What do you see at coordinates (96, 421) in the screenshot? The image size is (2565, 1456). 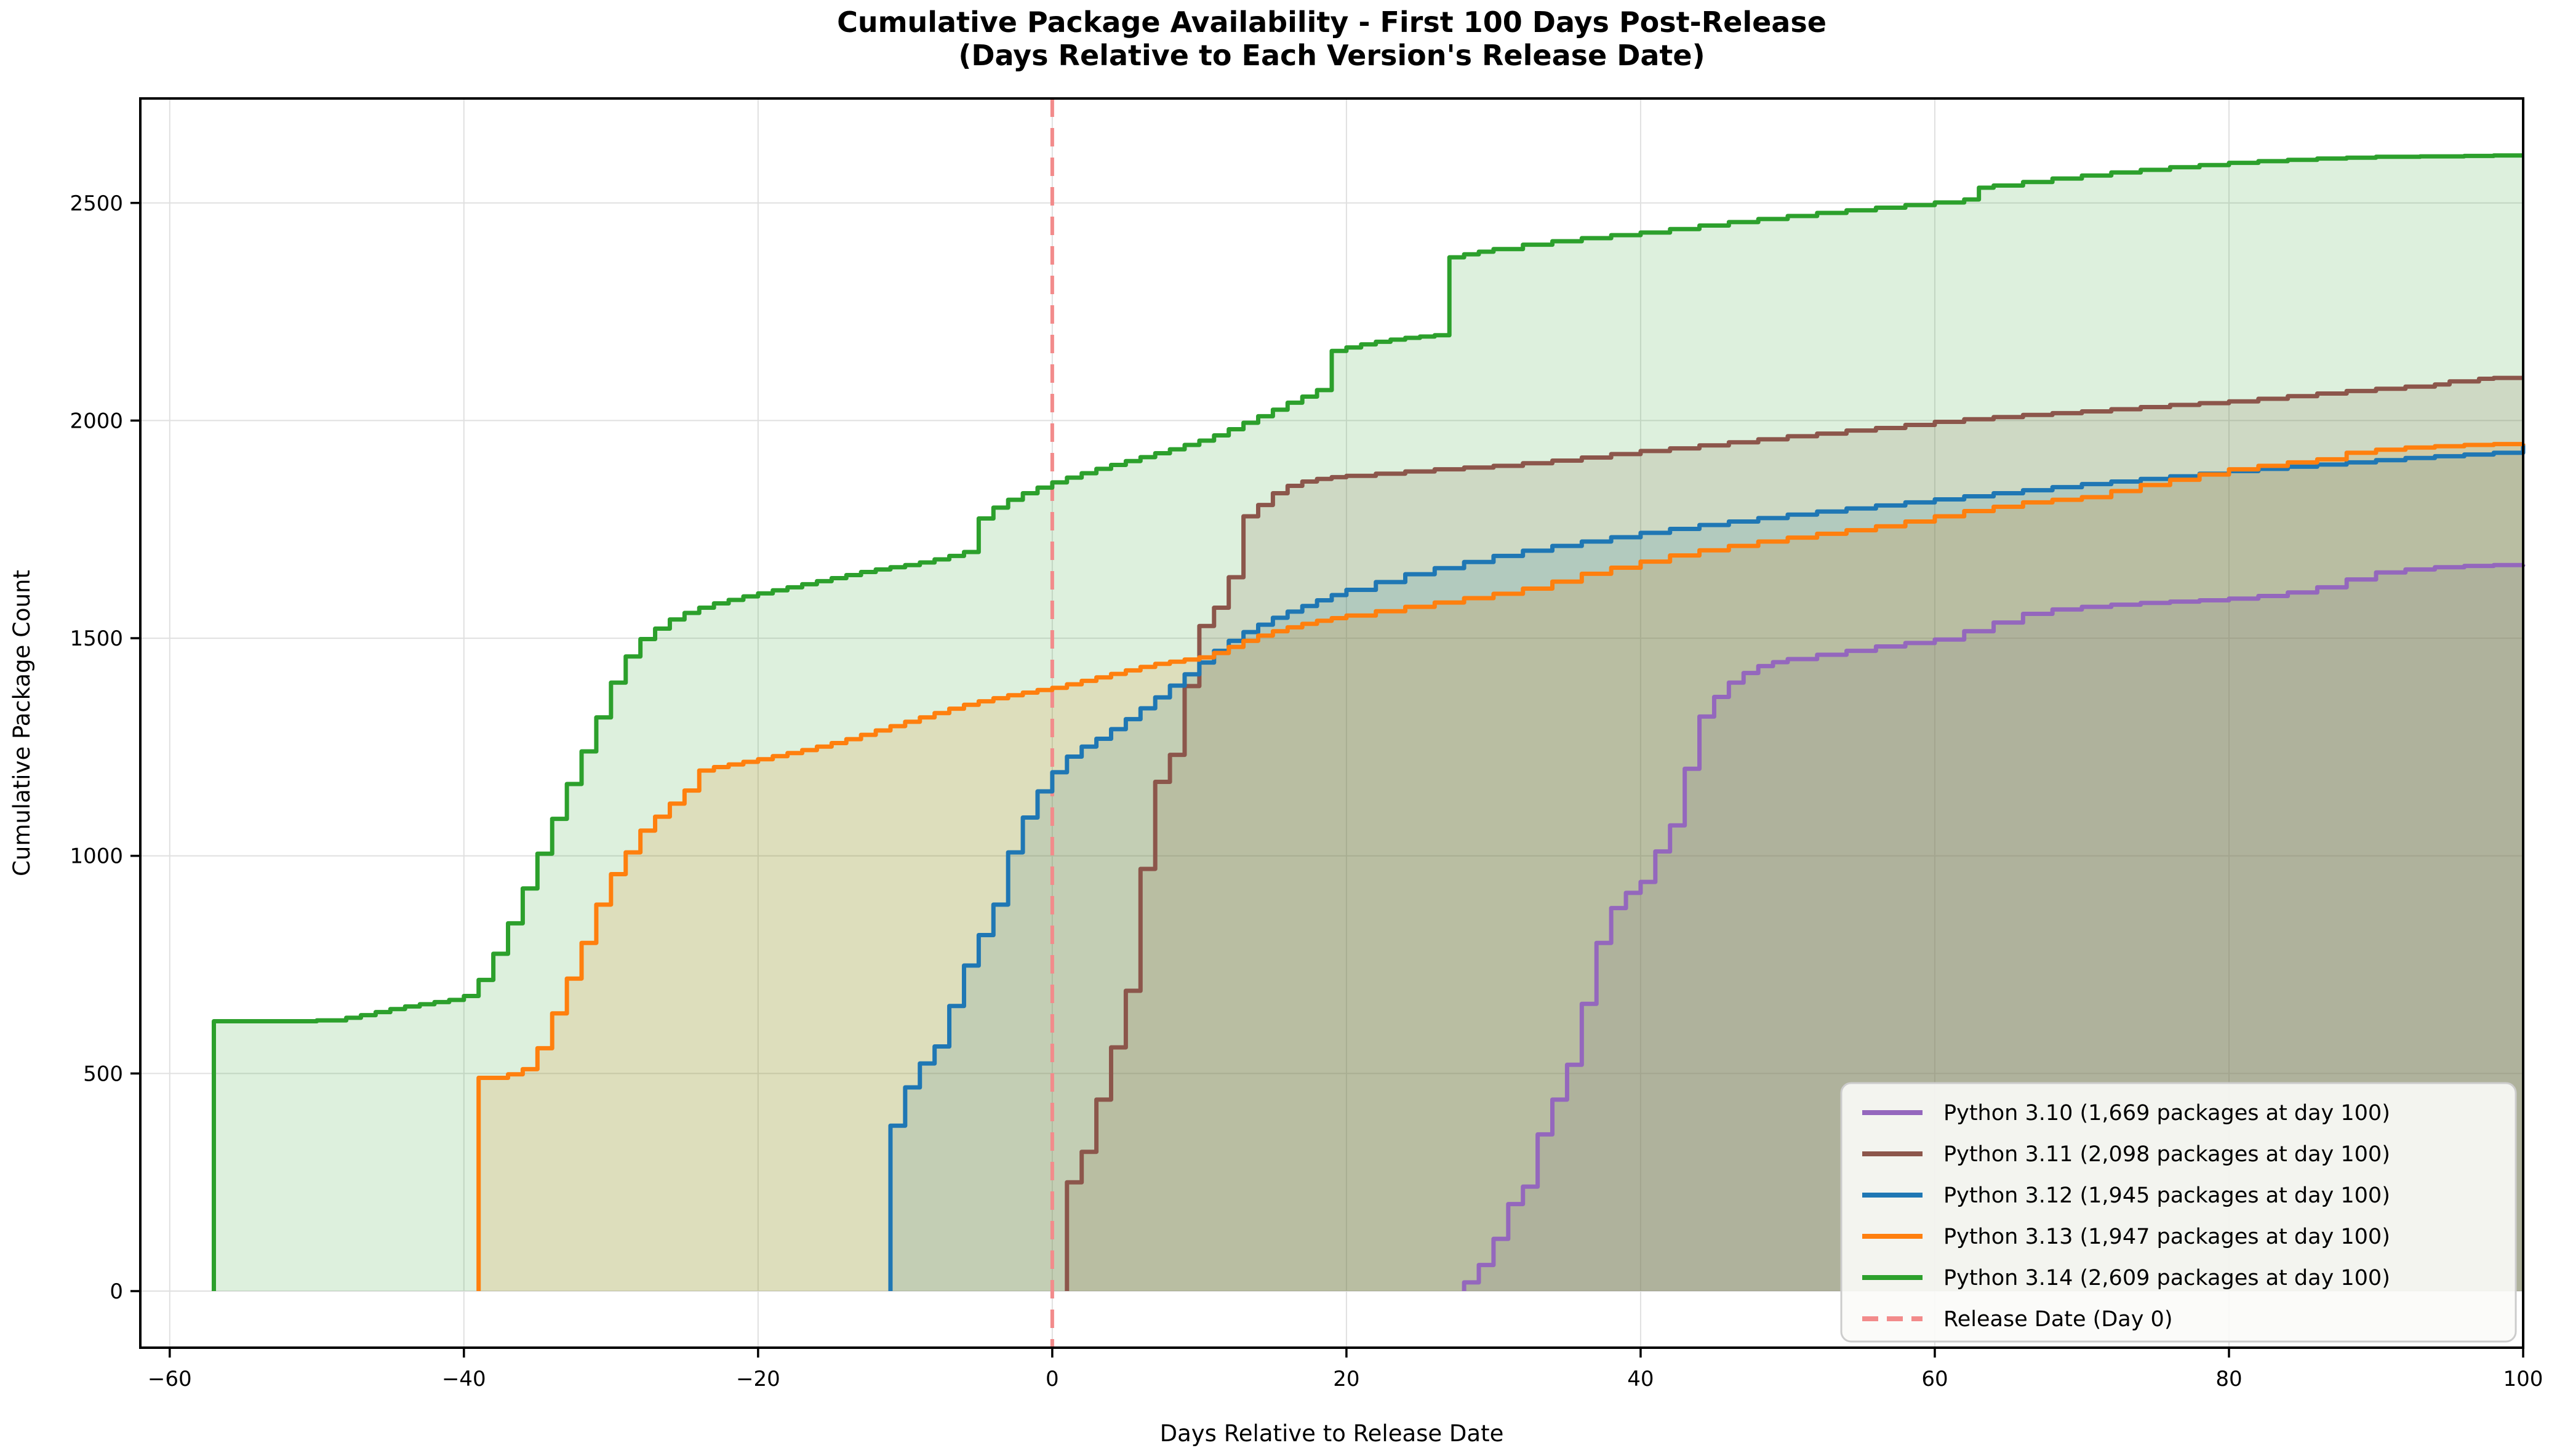 I see `y-tick-label: 2000` at bounding box center [96, 421].